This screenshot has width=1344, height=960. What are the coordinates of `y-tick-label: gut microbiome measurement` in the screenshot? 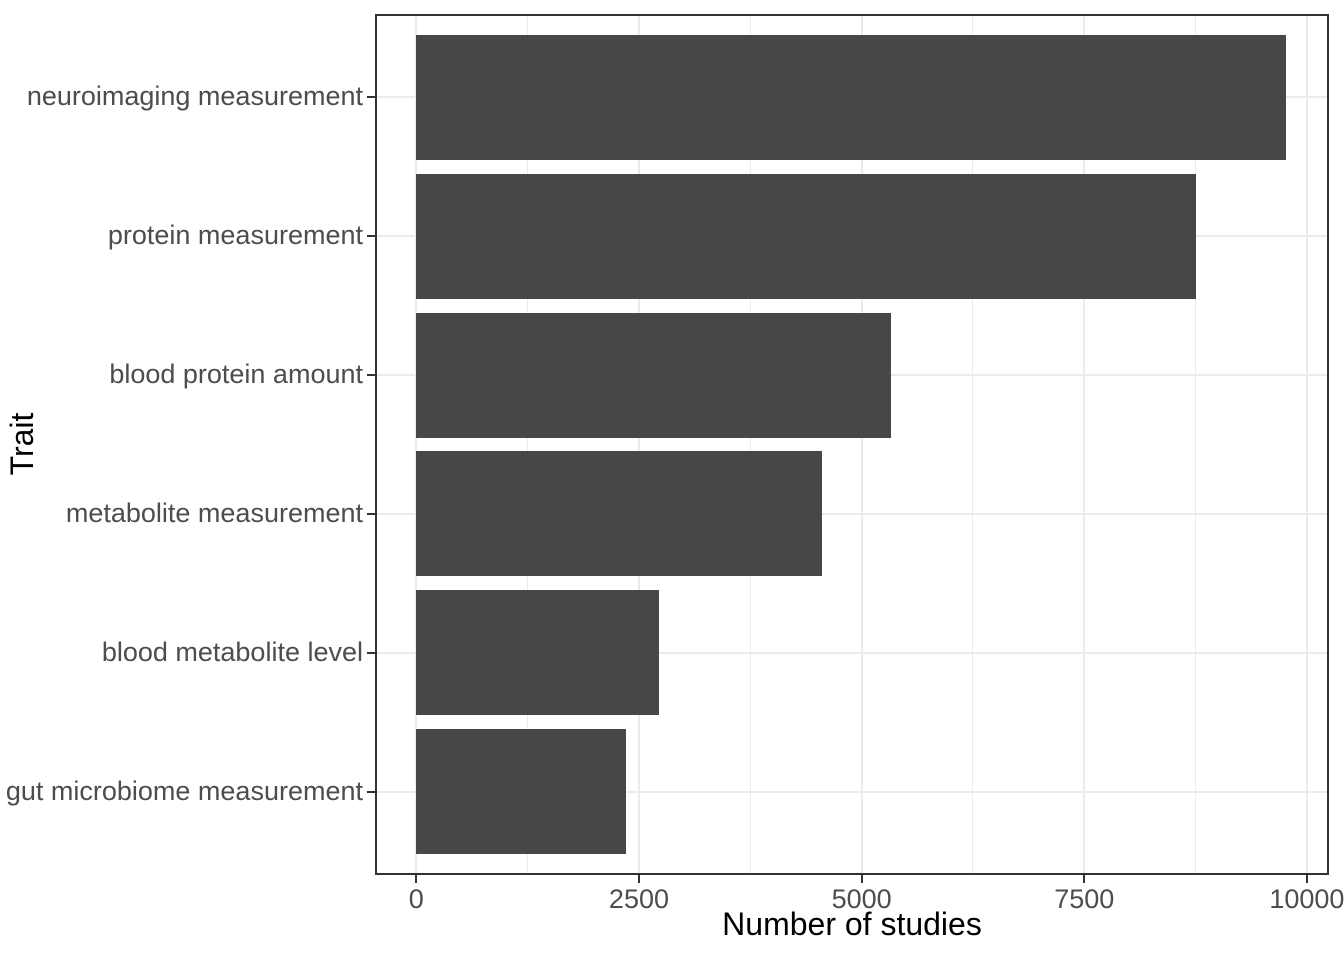 It's located at (184, 790).